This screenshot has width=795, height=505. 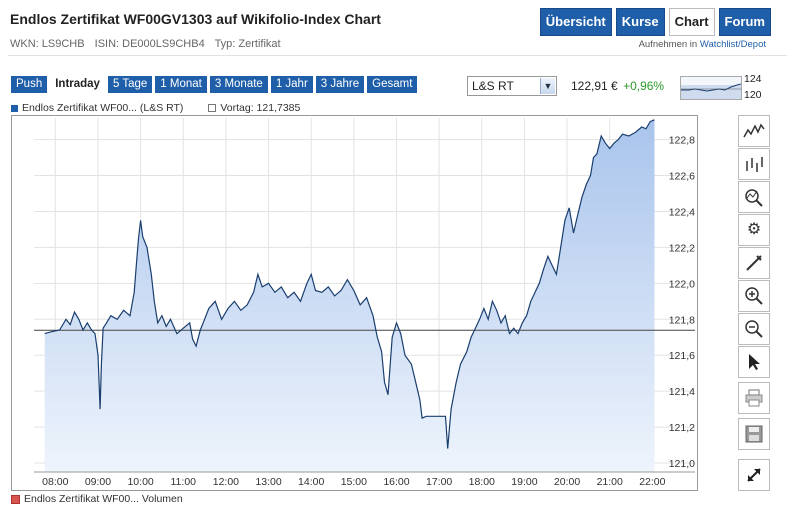 What do you see at coordinates (340, 84) in the screenshot?
I see `tab-3-jahre: 3 Jahre` at bounding box center [340, 84].